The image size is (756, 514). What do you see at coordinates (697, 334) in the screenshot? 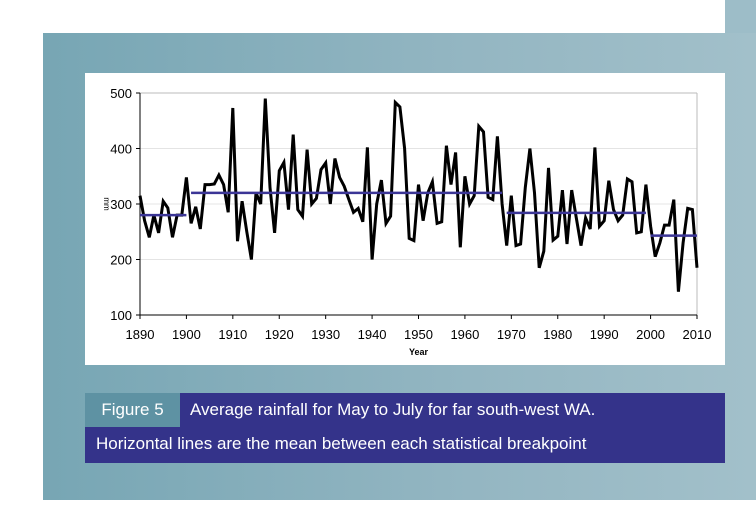
I see `x-tick-label: 2010` at bounding box center [697, 334].